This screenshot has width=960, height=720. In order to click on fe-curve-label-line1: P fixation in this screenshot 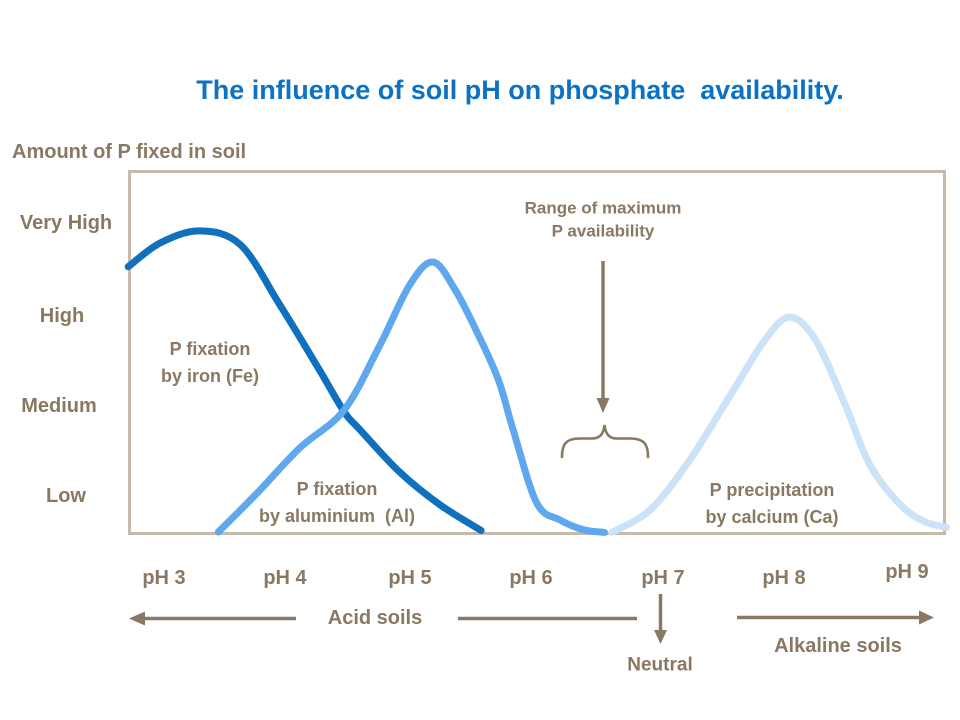, I will do `click(210, 349)`.